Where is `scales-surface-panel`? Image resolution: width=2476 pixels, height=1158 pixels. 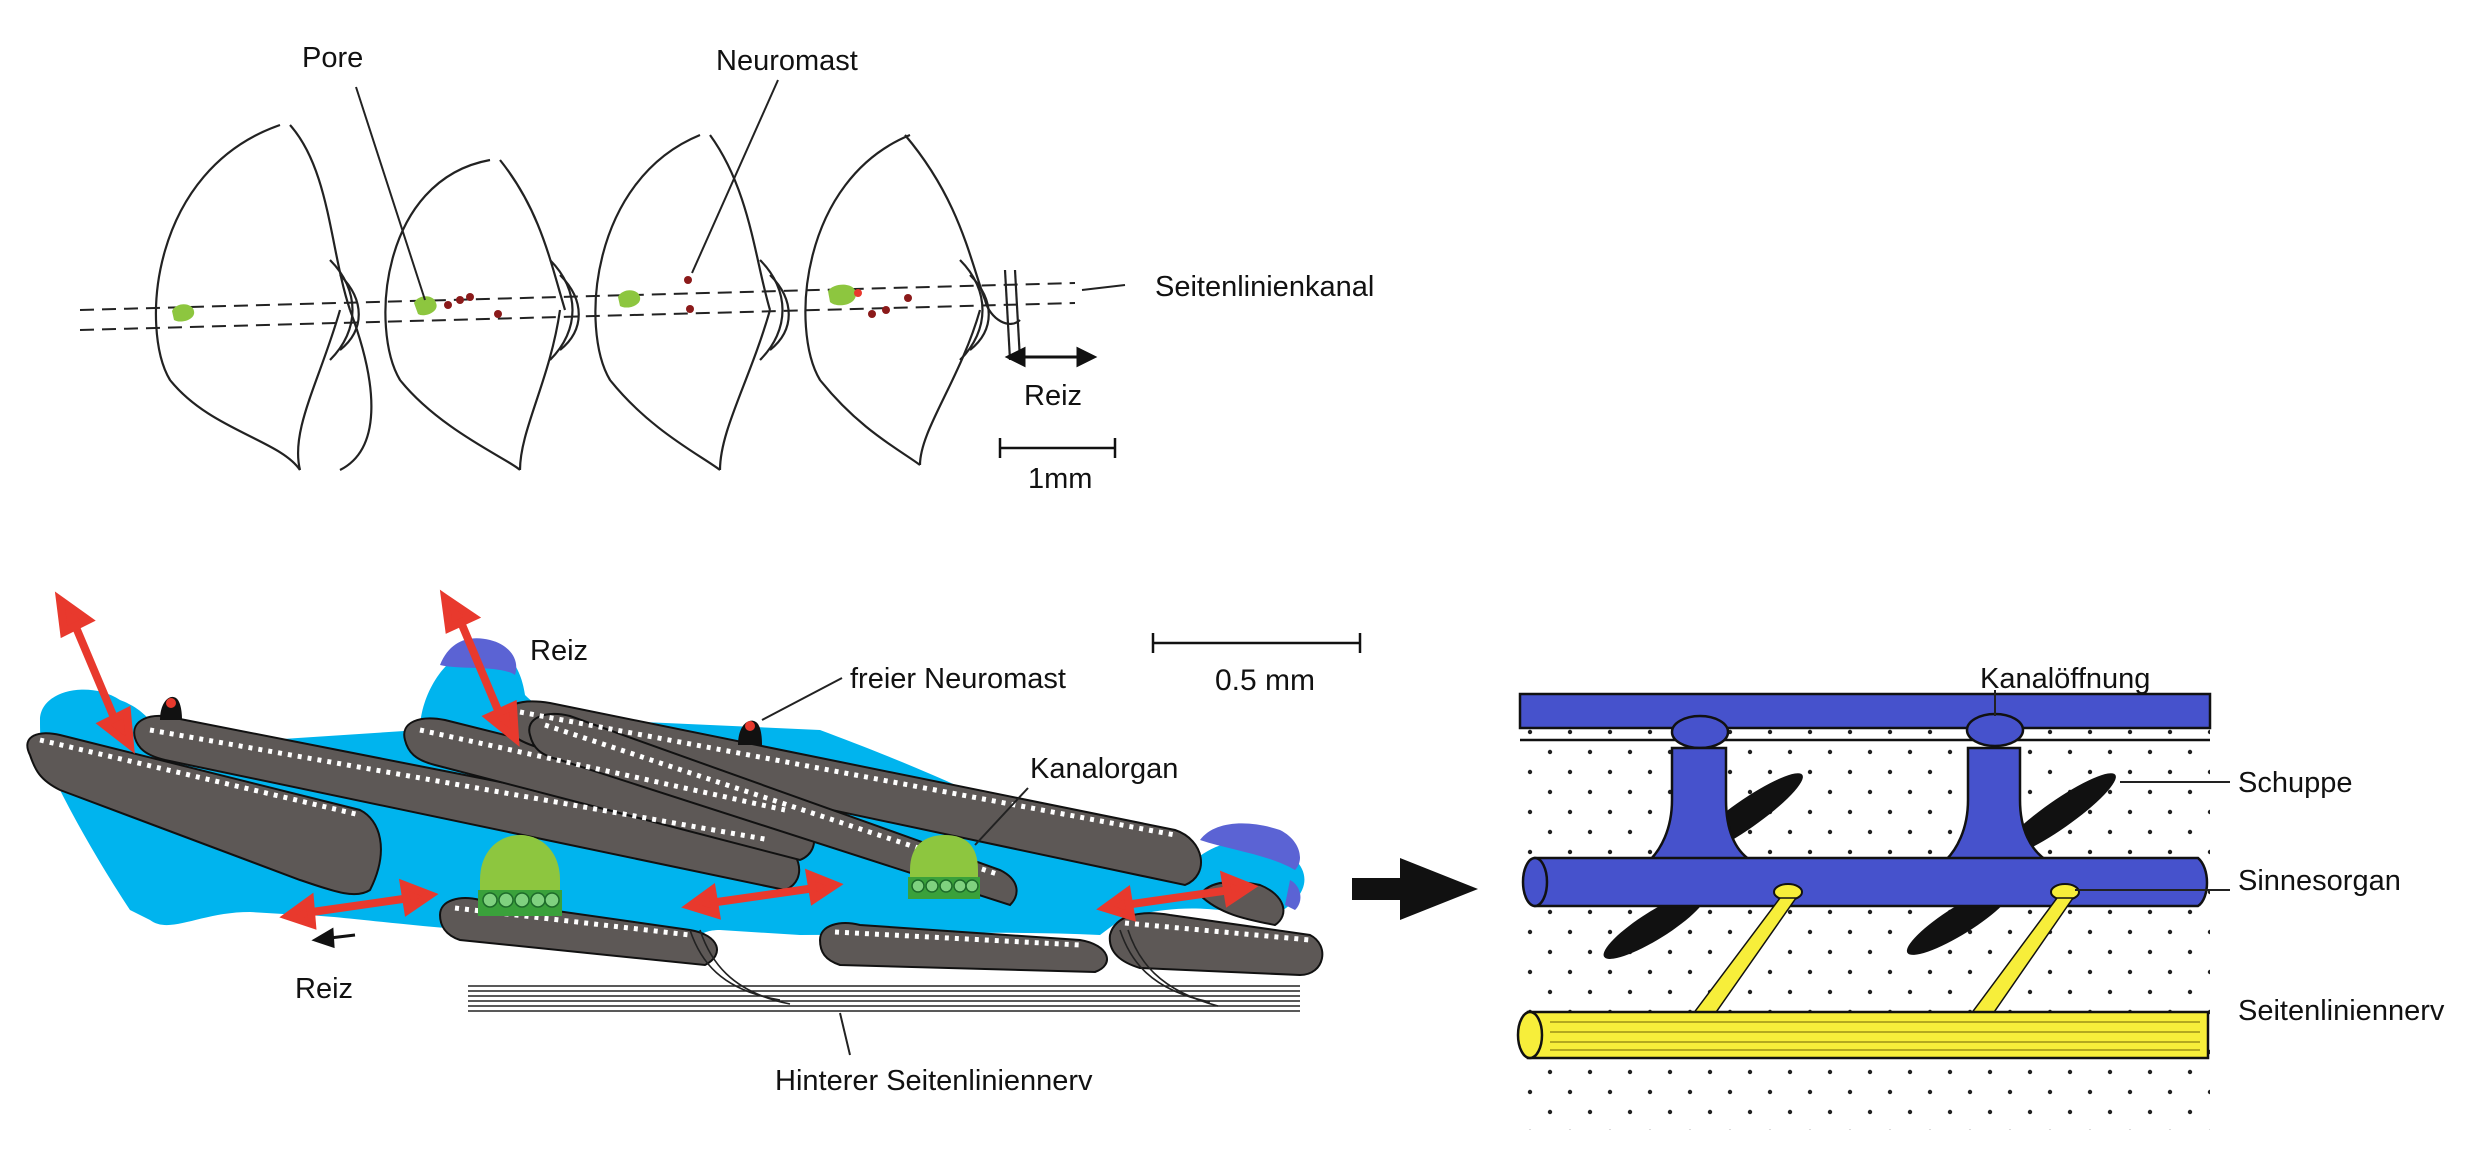
scales-surface-panel is located at coordinates (588, 297).